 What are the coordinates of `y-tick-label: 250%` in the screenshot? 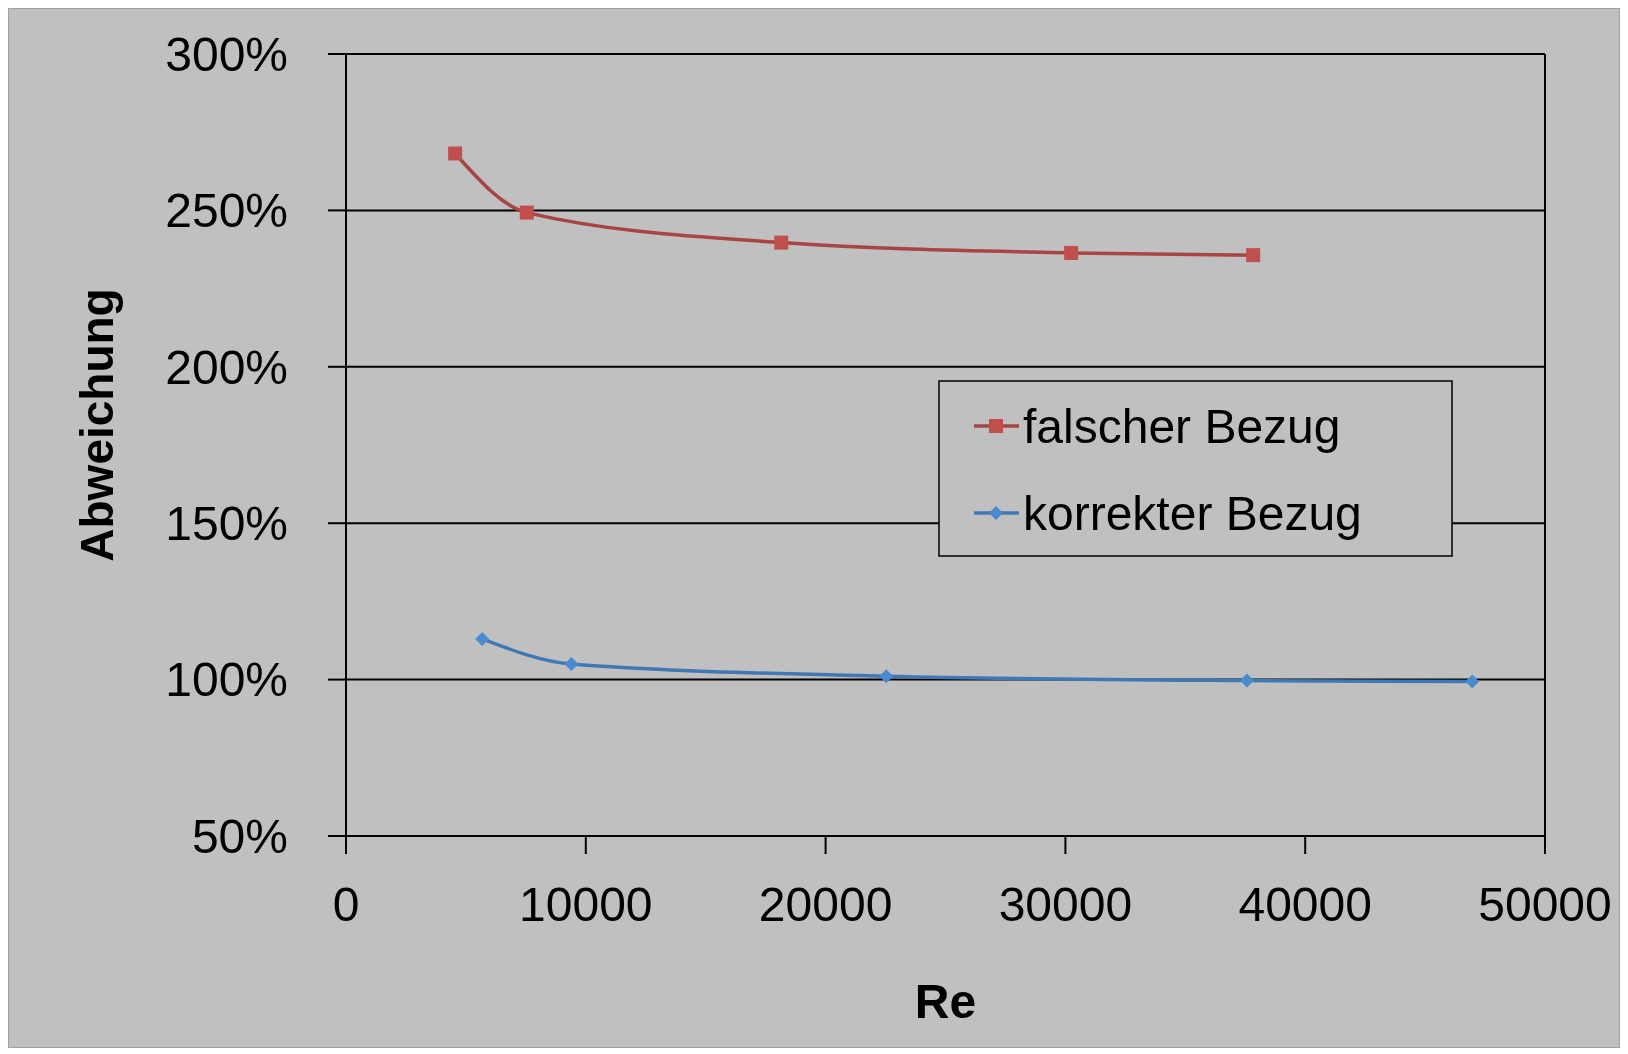 It's located at (226, 211).